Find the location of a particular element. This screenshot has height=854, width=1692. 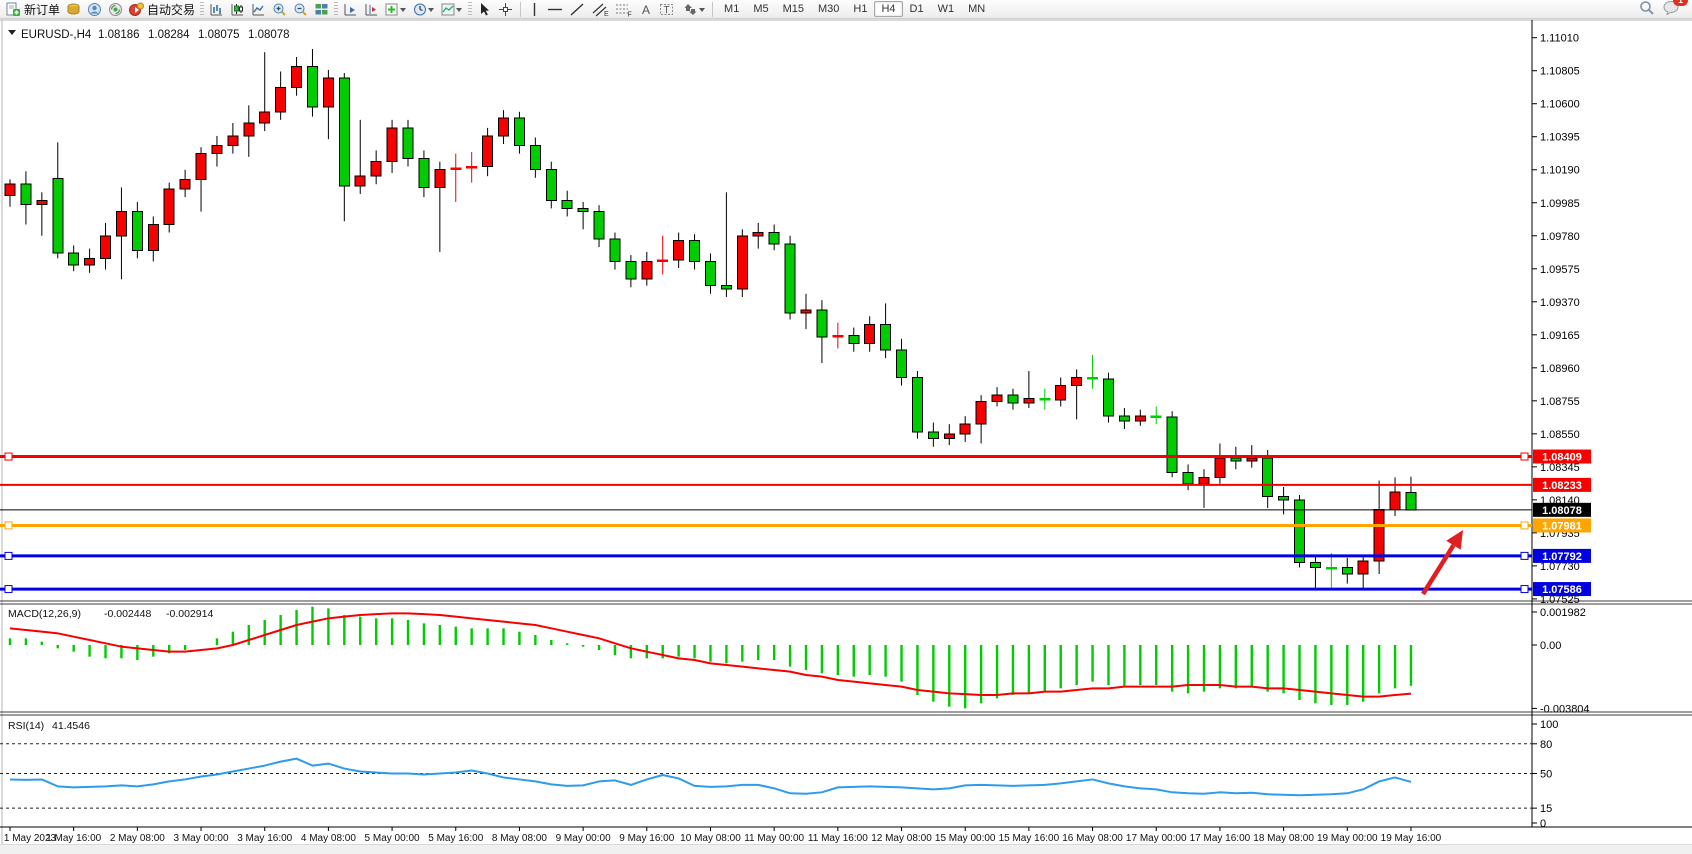

text-tool-icon: A is located at coordinates (646, 9).